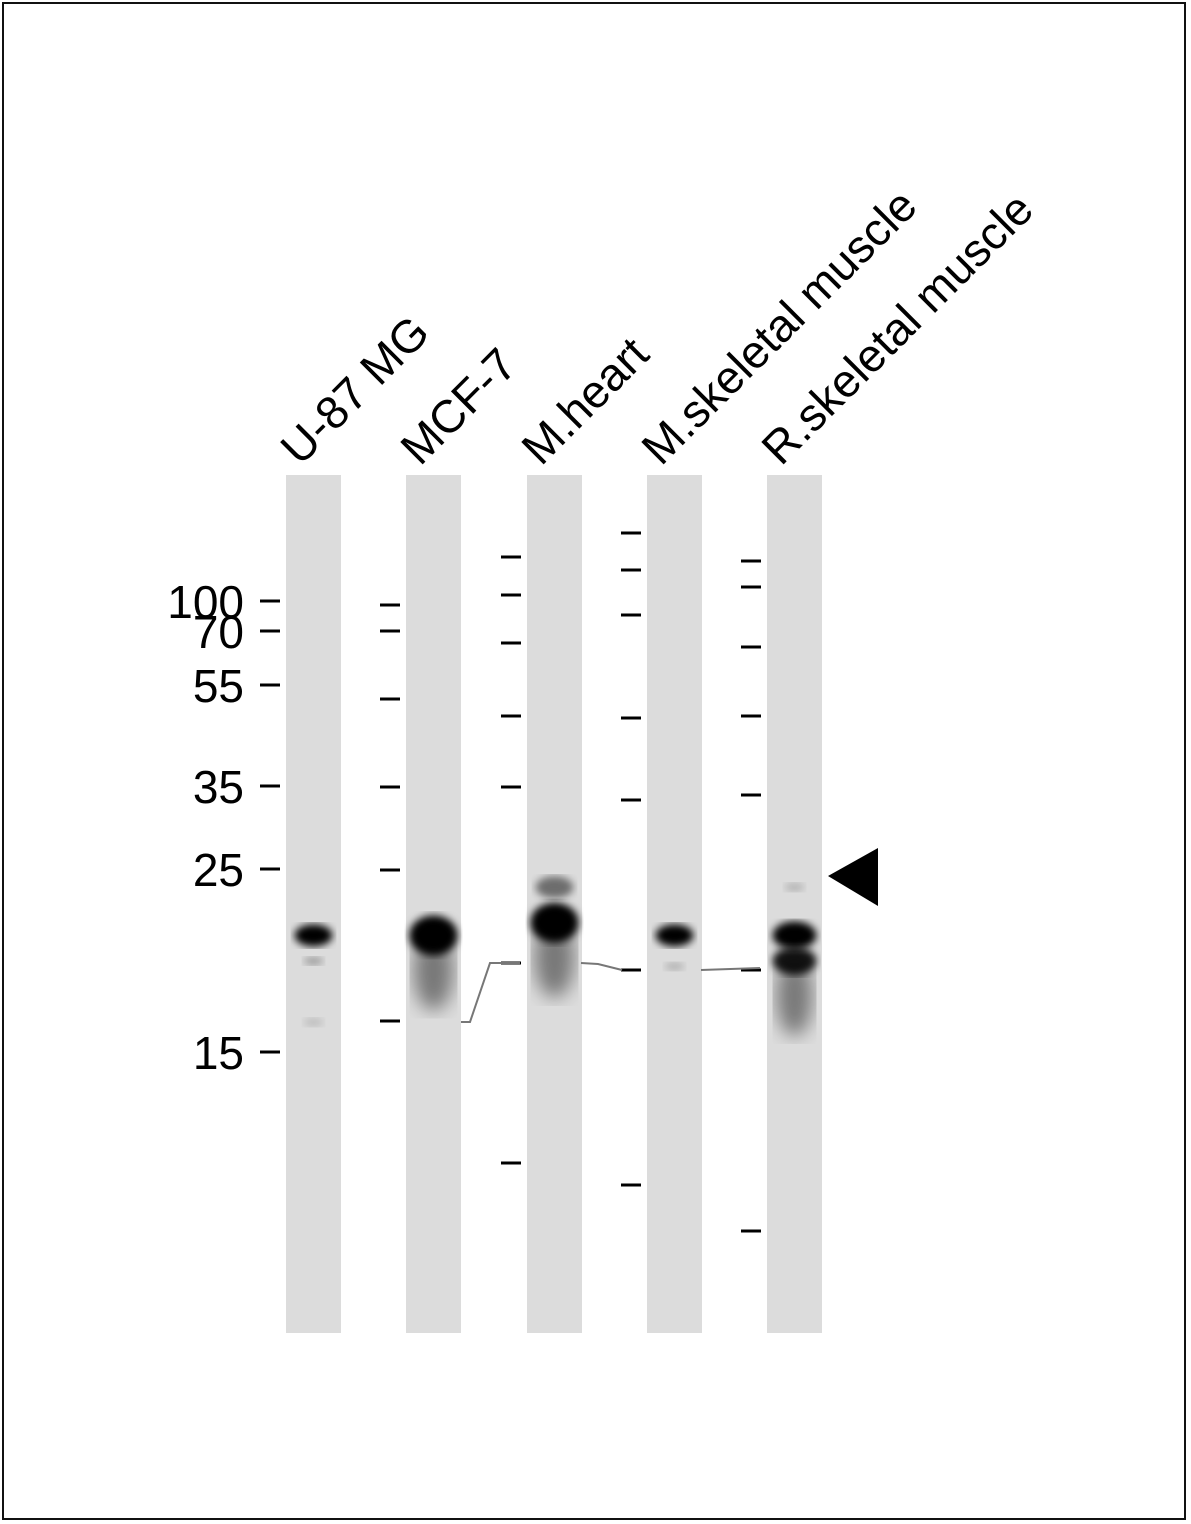 The image size is (1191, 1524). I want to click on mw-label: 70, so click(218, 632).